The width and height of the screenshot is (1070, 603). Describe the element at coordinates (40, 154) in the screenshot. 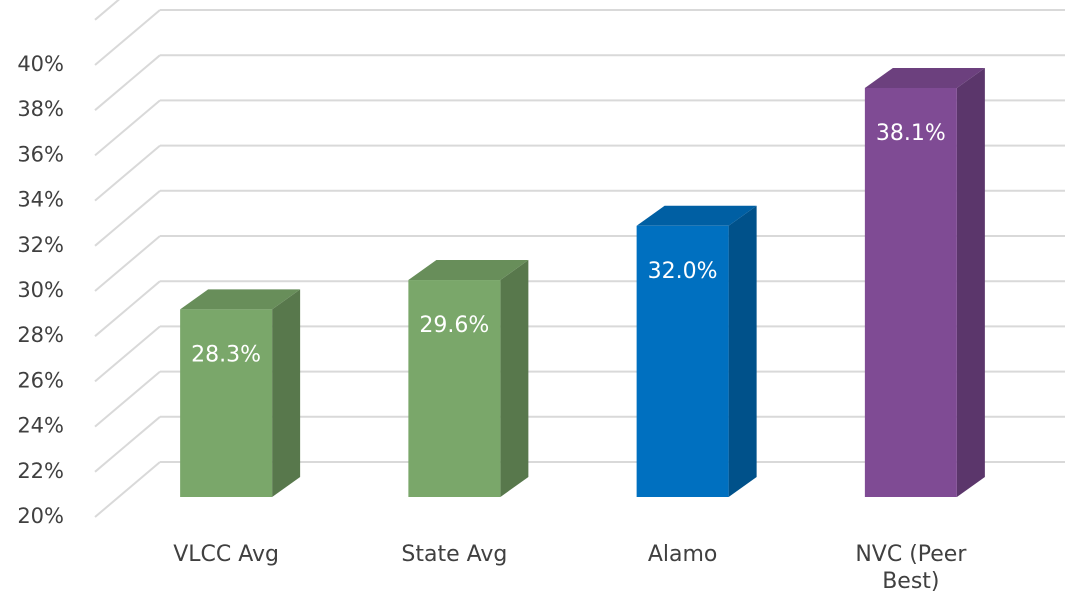

I see `y-tick-label: 36%` at that location.